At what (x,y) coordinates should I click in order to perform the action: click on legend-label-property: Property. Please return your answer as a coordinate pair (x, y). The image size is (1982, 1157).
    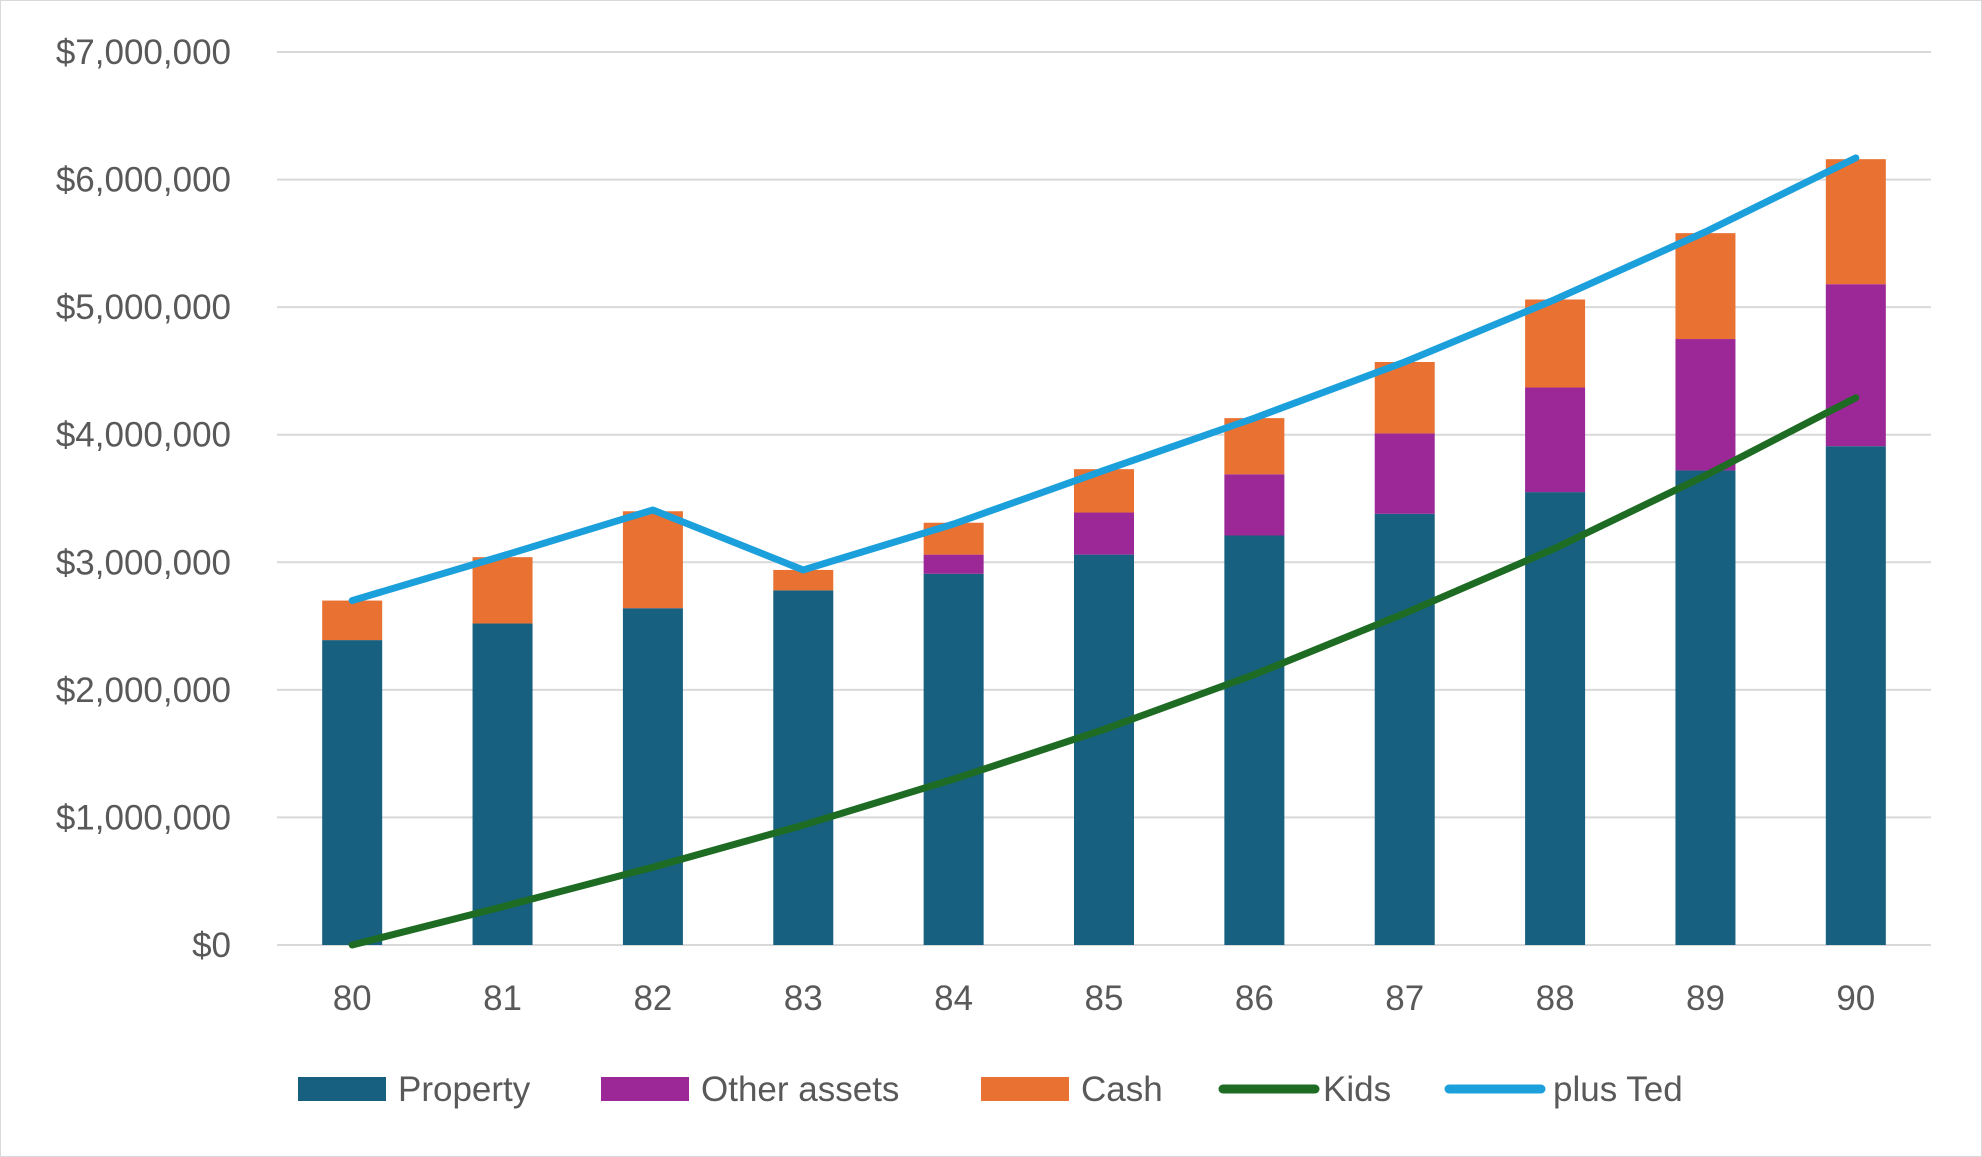
    Looking at the image, I should click on (464, 1089).